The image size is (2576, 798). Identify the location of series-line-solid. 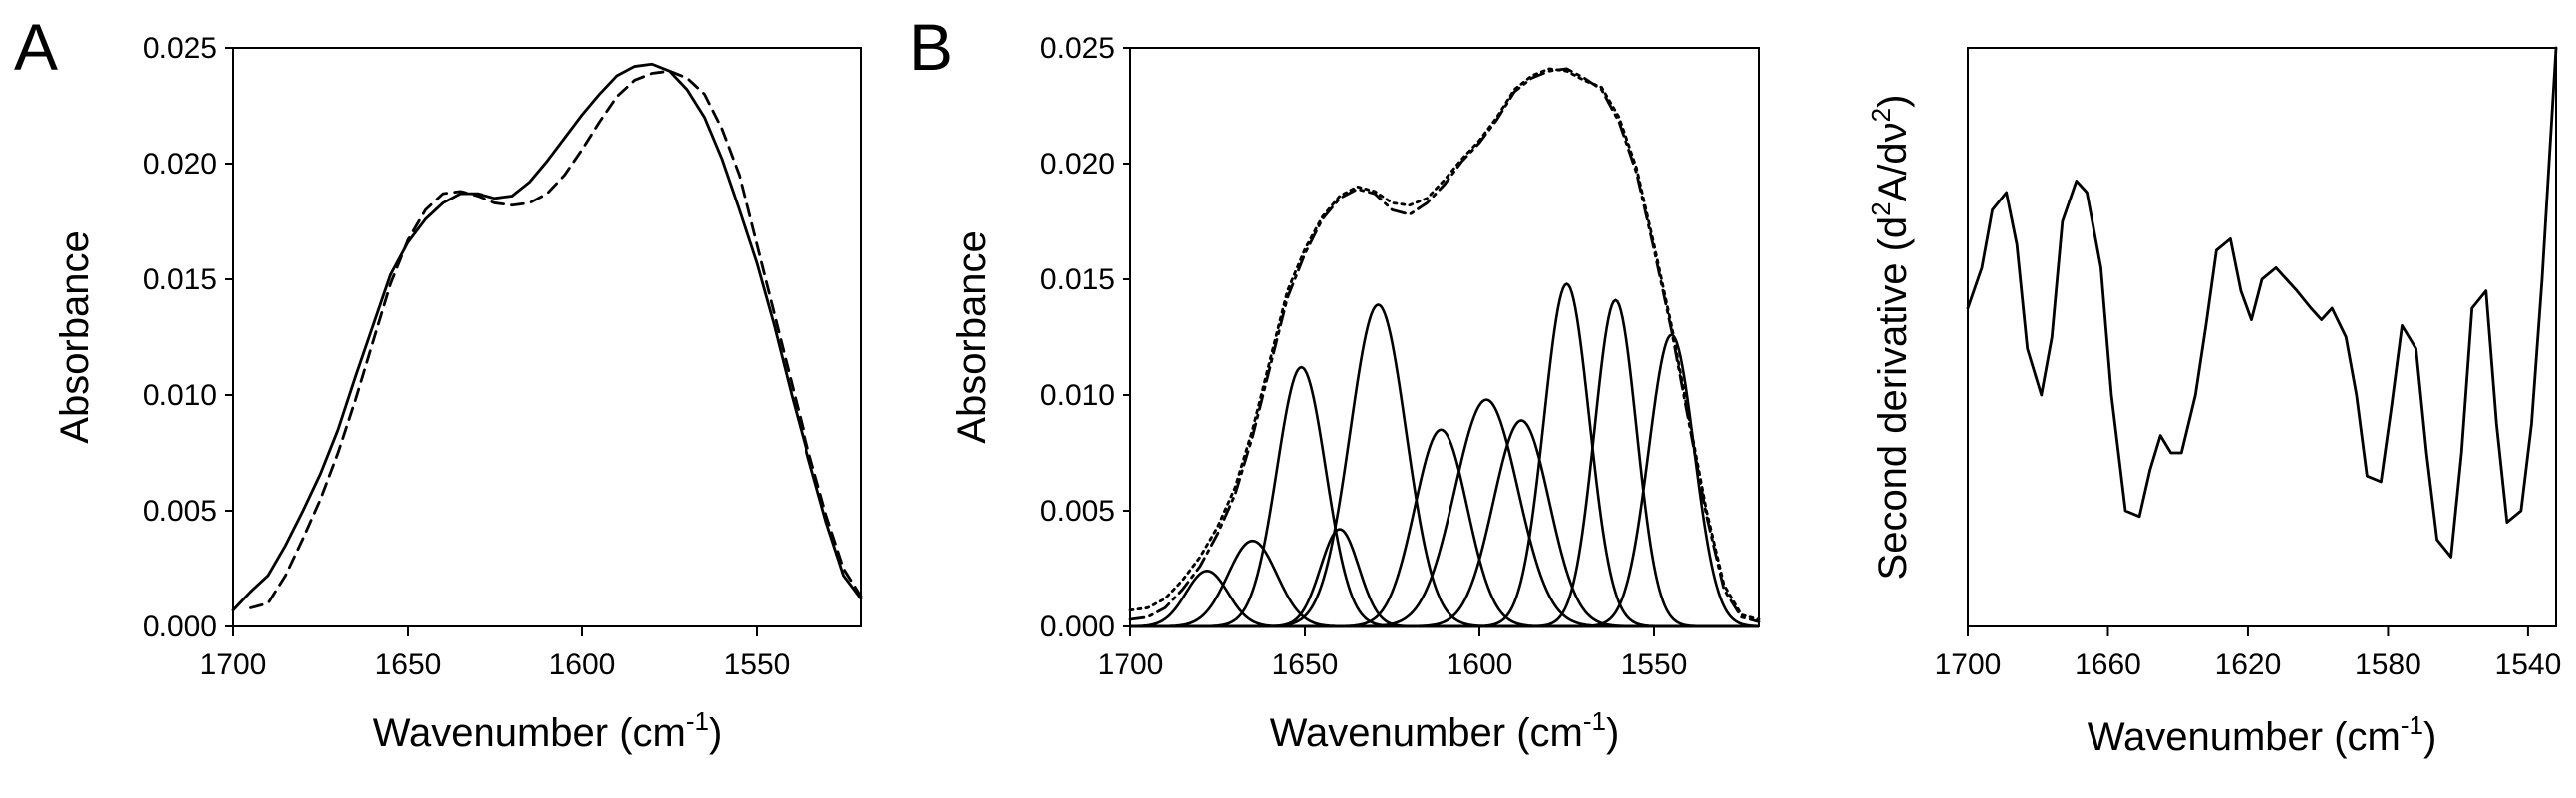
(2262, 302).